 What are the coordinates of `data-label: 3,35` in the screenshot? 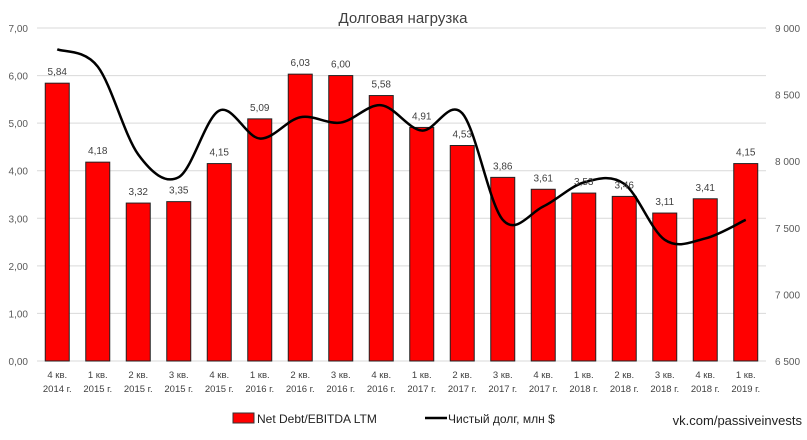 It's located at (179, 191).